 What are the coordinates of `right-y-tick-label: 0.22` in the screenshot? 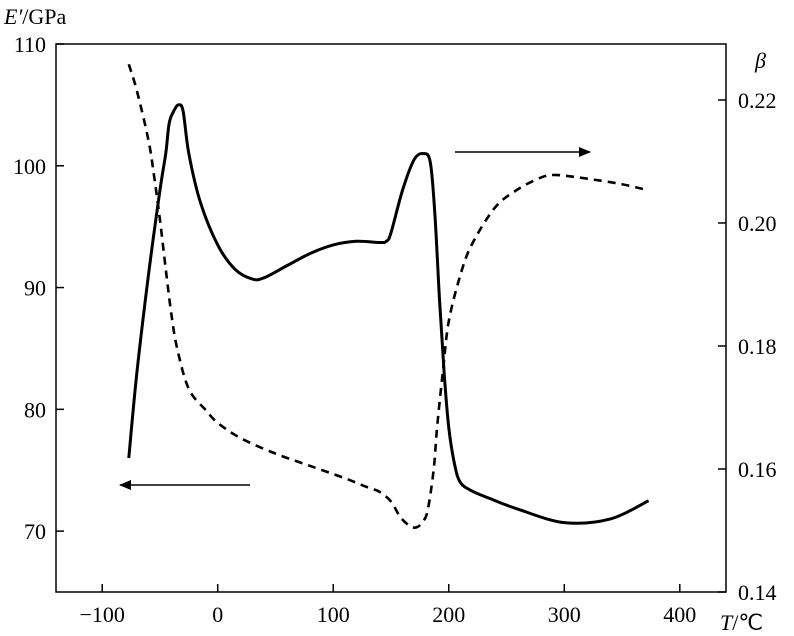 It's located at (757, 100).